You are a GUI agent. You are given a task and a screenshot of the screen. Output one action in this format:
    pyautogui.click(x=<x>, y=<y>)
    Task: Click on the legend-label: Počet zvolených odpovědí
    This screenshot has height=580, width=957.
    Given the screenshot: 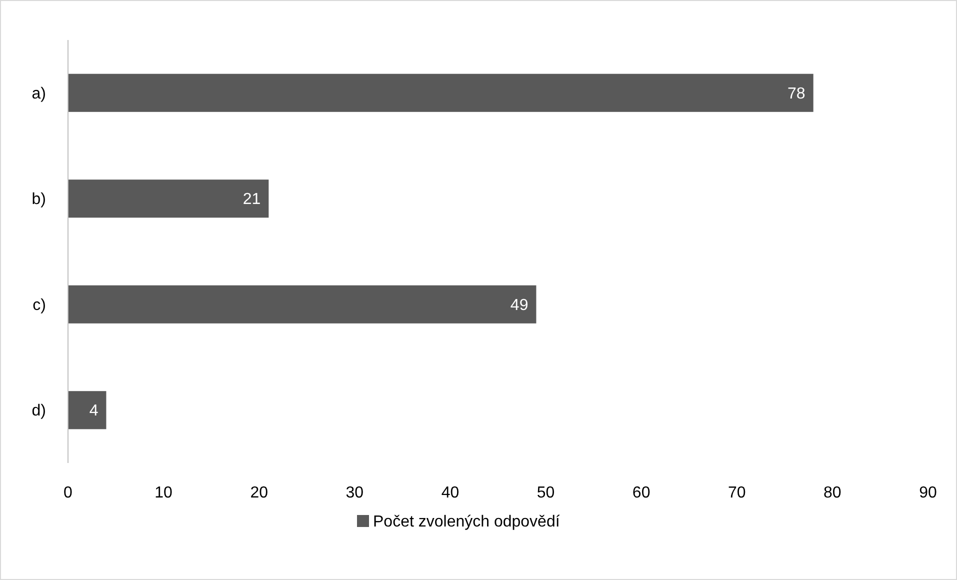 What is the action you would take?
    pyautogui.click(x=466, y=522)
    